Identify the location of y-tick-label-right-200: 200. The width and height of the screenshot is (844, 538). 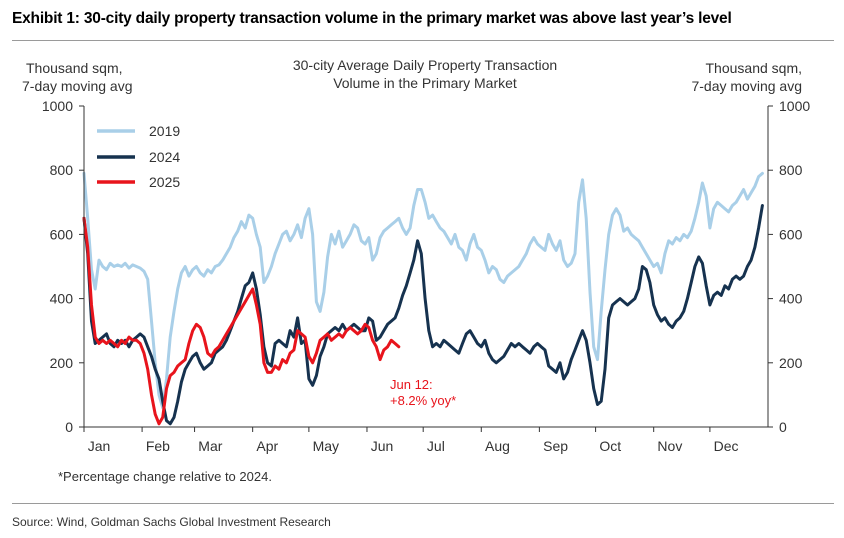
(791, 363).